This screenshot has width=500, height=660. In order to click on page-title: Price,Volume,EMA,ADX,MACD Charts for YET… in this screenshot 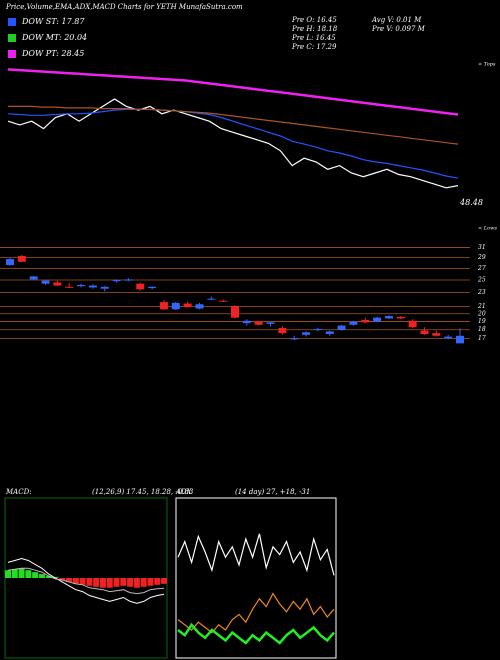, I will do `click(124, 7)`.